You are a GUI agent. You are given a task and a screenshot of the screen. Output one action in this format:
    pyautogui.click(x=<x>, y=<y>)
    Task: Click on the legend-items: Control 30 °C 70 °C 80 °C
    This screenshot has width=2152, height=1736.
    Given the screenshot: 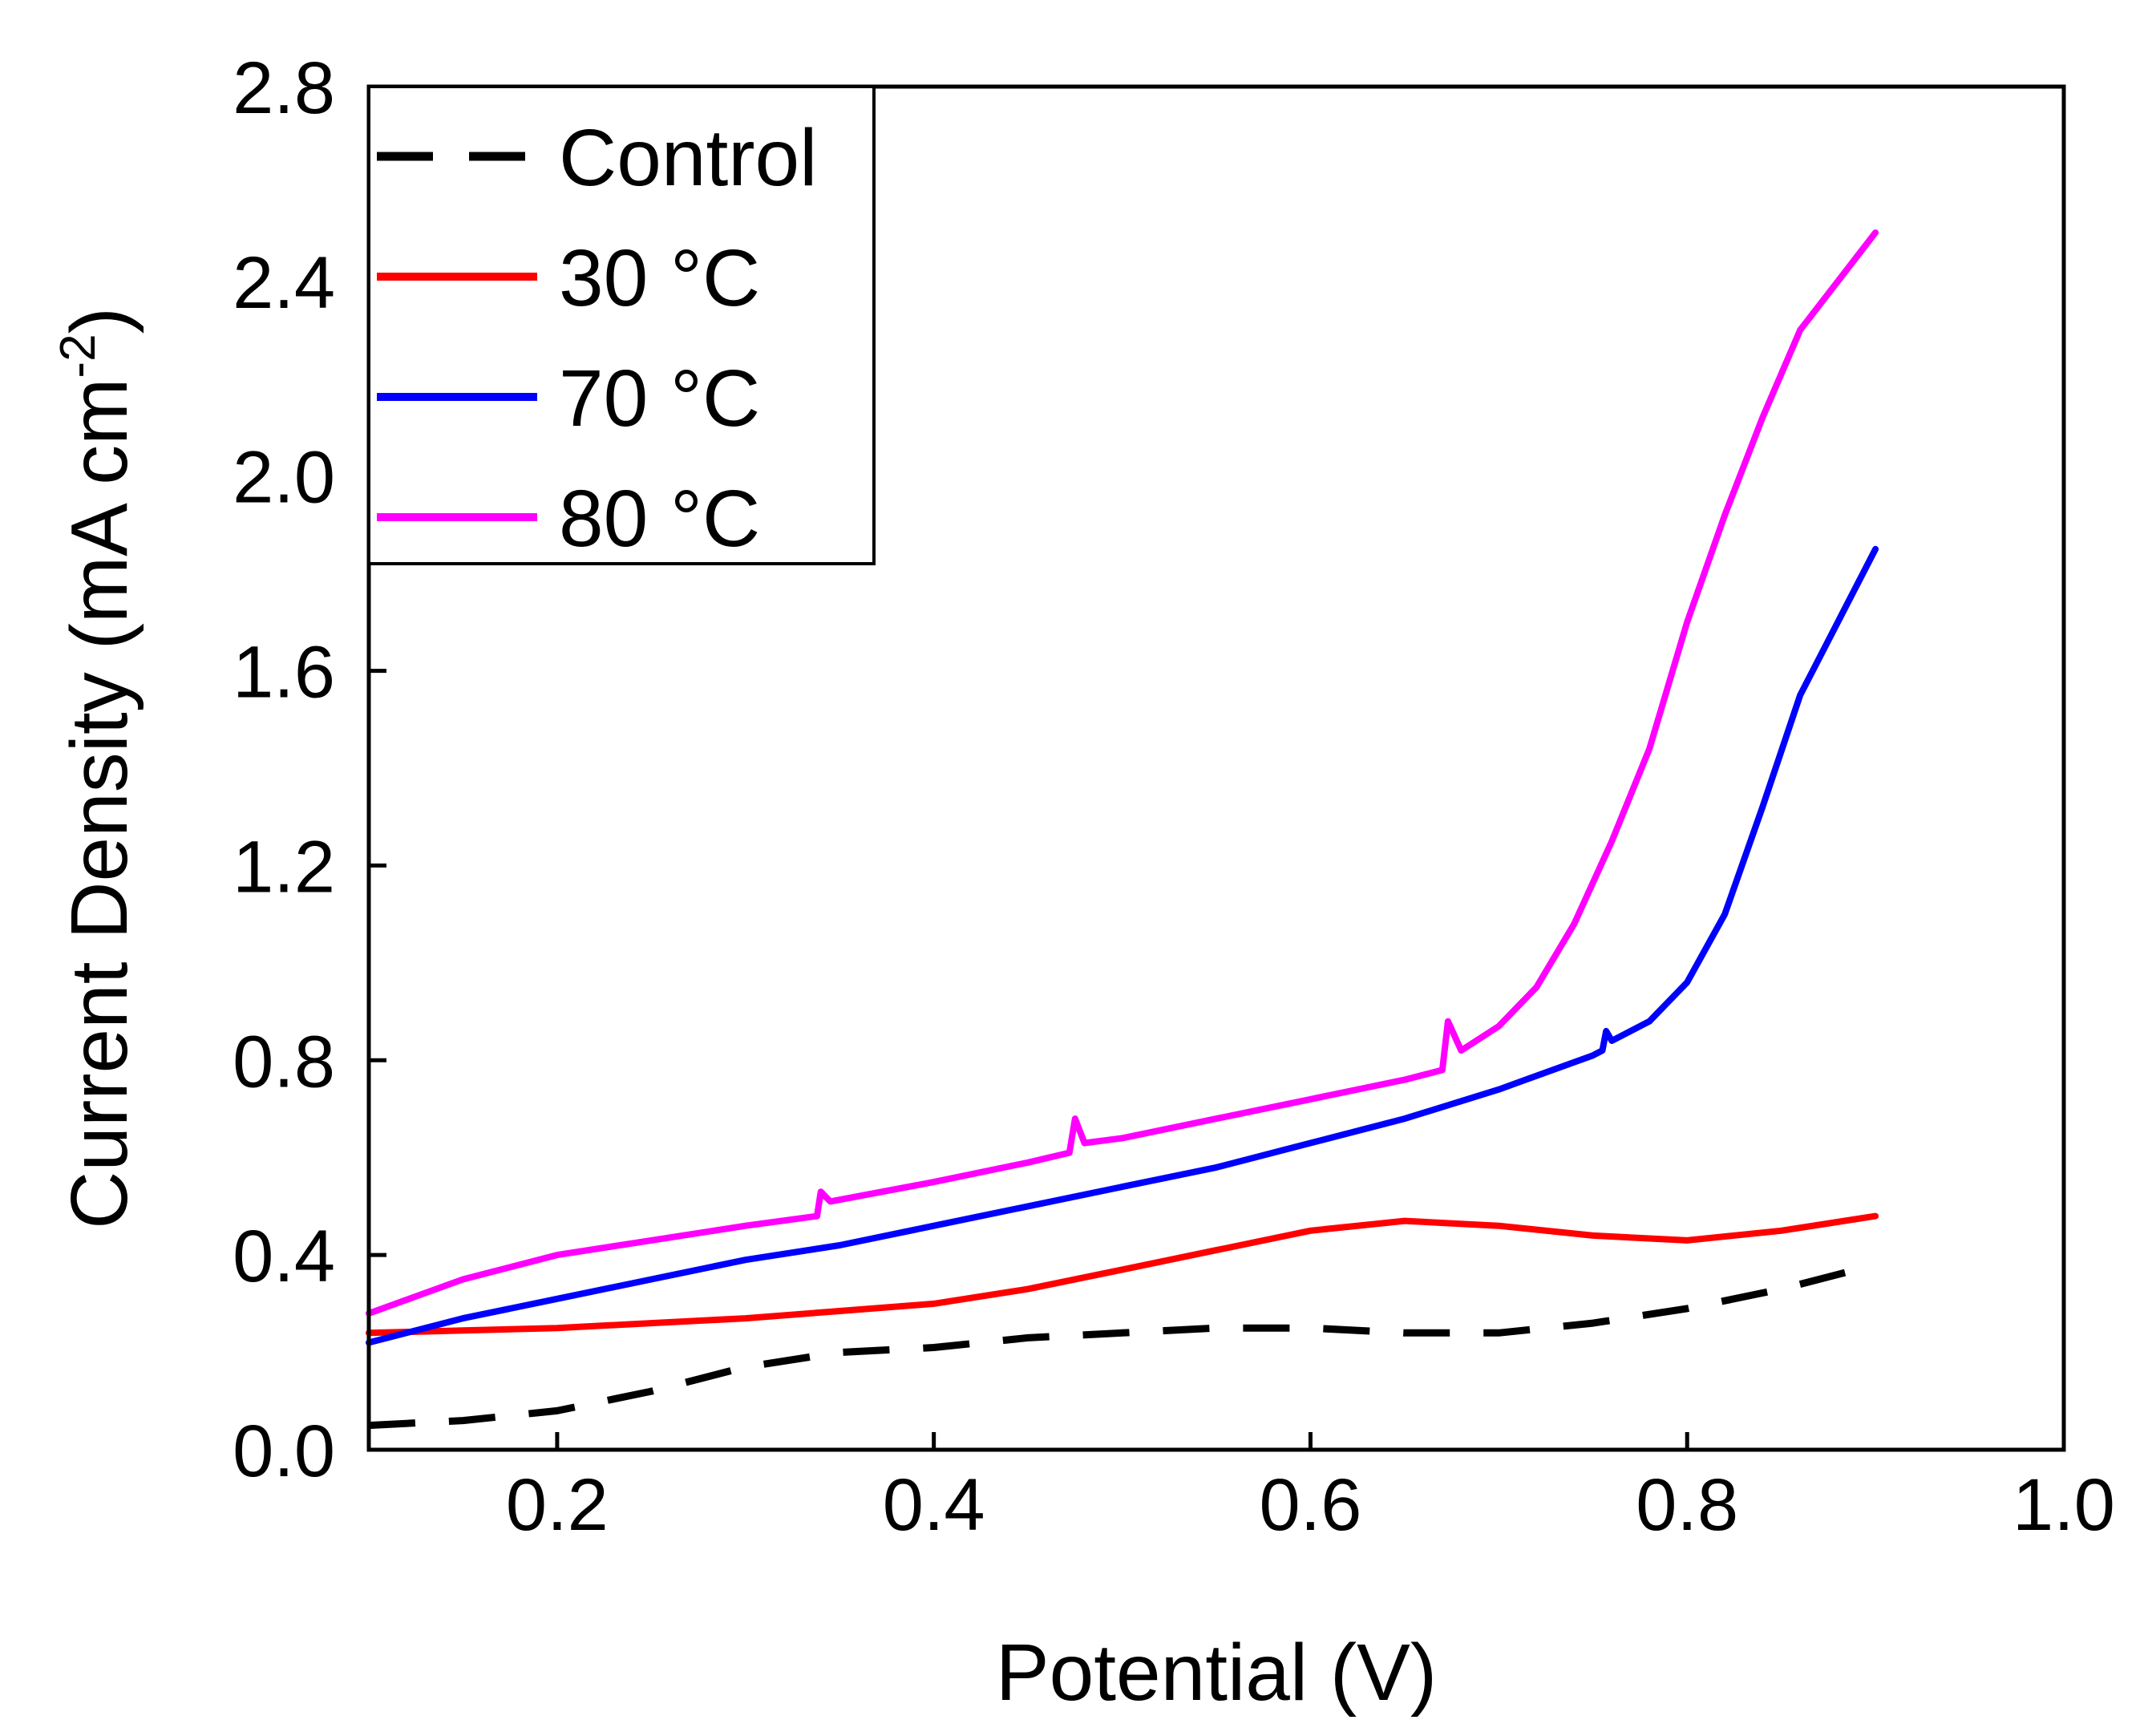 What is the action you would take?
    pyautogui.click(x=597, y=339)
    